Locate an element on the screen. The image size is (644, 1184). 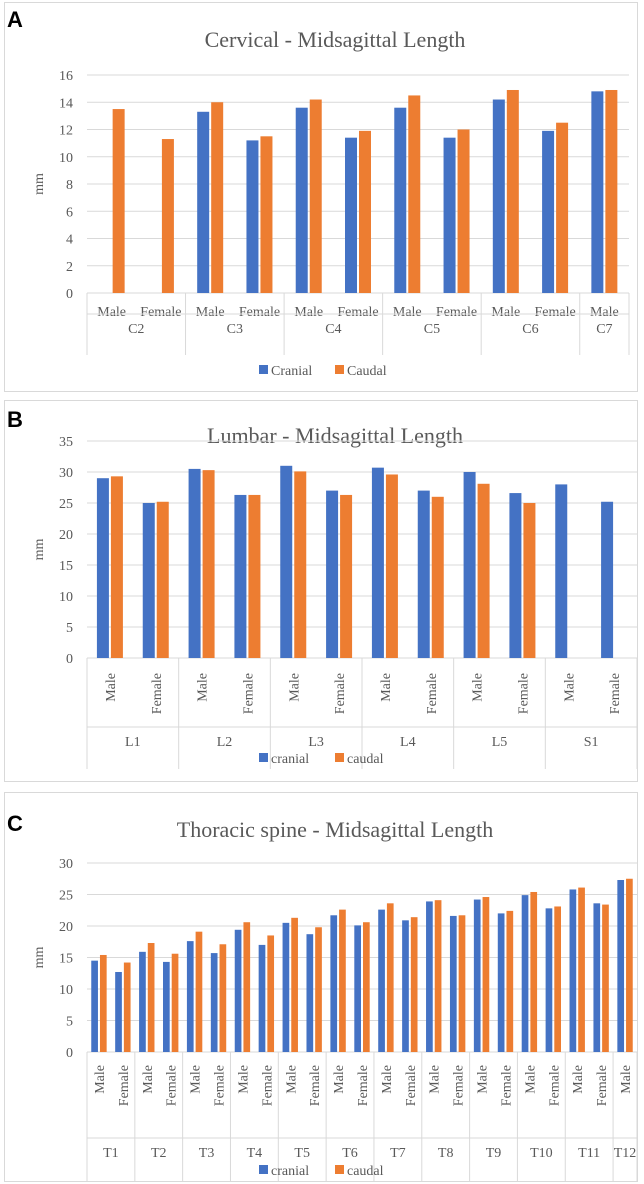
group-label: C4 is located at coordinates (333, 329).